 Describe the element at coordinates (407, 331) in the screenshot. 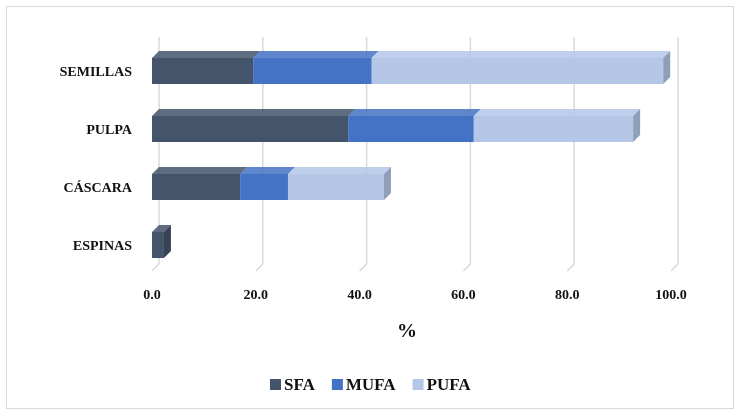

I see `x-axis-title: %` at that location.